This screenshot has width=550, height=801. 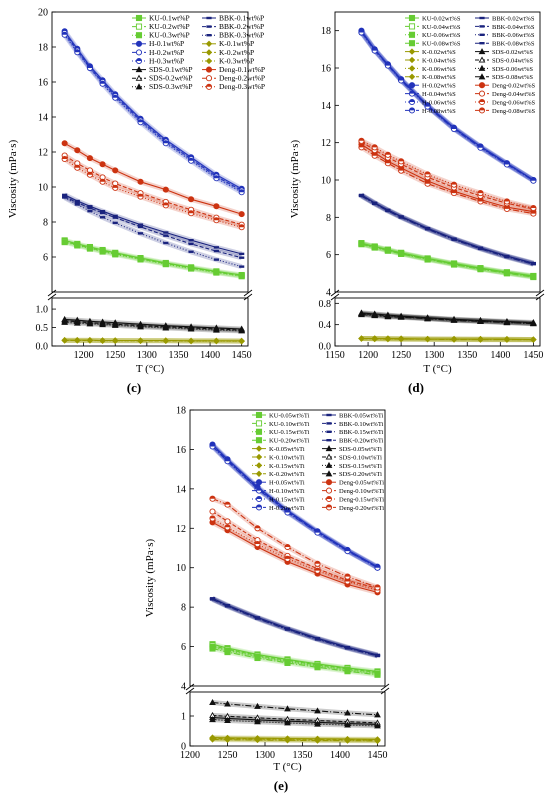 What do you see at coordinates (115, 355) in the screenshot?
I see `x-tick-label: 1250` at bounding box center [115, 355].